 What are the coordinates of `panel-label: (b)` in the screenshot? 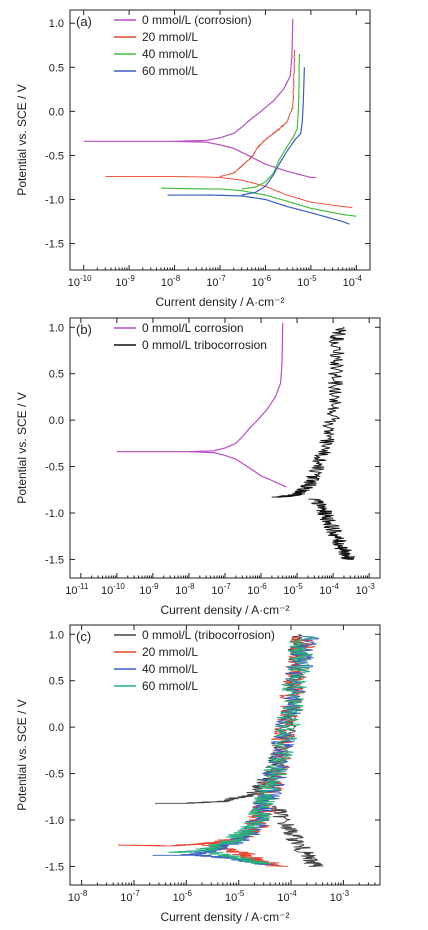 It's located at (84, 329).